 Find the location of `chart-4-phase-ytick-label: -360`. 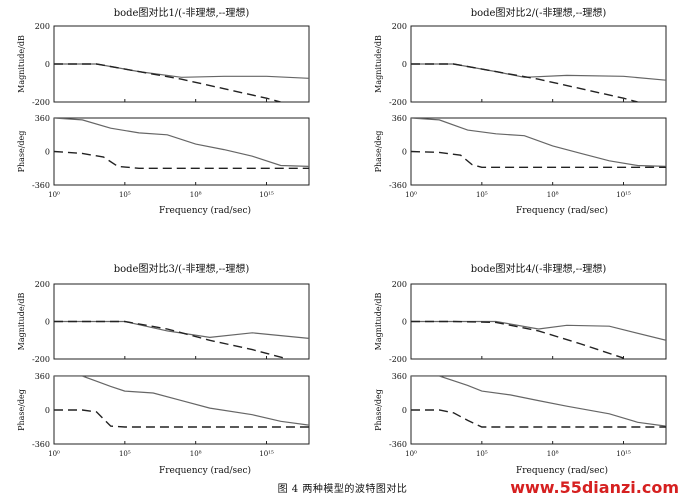

chart-4-phase-ytick-label: -360 is located at coordinates (398, 444).